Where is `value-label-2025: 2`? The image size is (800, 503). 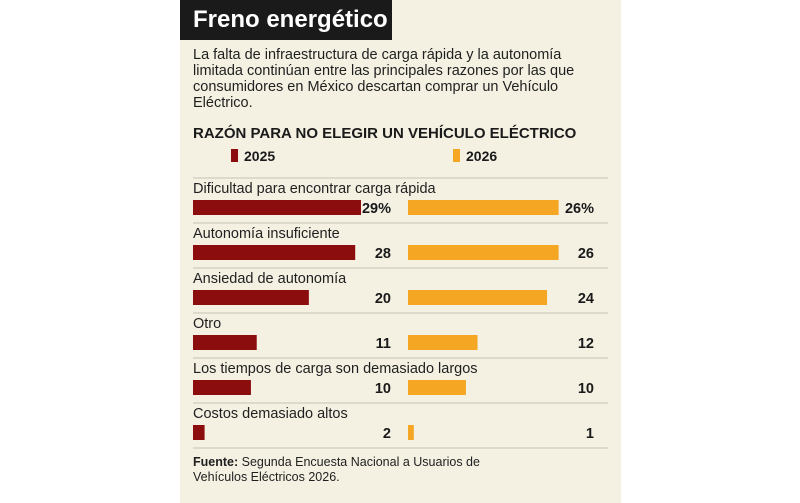 value-label-2025: 2 is located at coordinates (387, 434).